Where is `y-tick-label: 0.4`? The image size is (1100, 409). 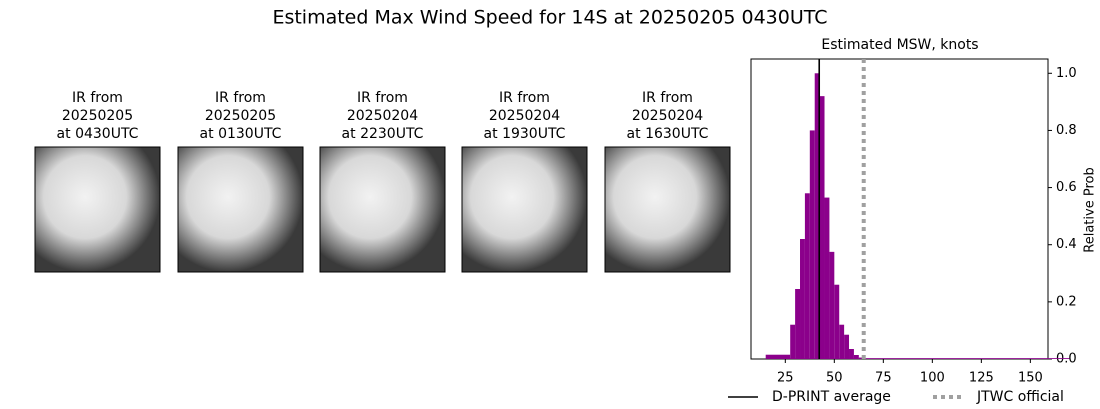
y-tick-label: 0.4 is located at coordinates (1066, 244).